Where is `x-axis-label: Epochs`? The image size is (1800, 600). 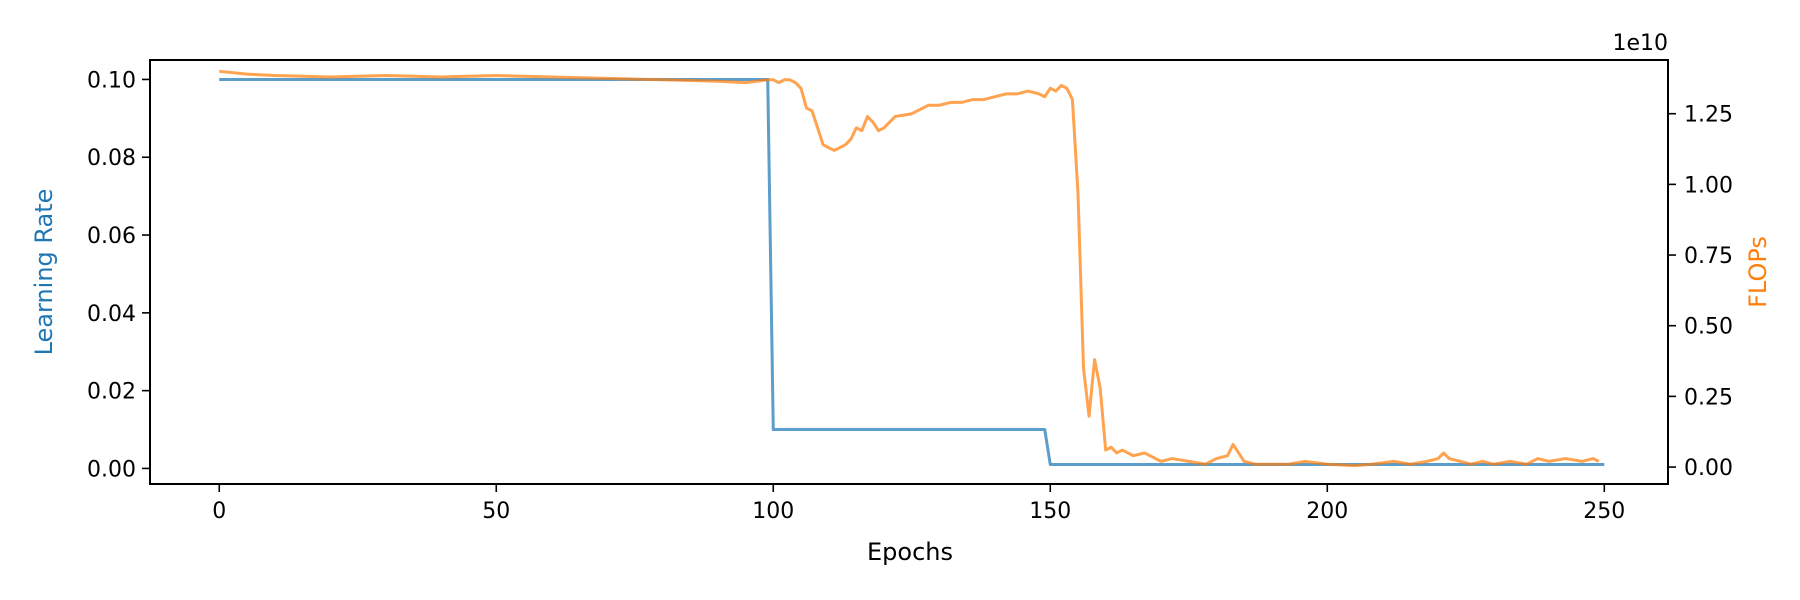 x-axis-label: Epochs is located at coordinates (910, 552).